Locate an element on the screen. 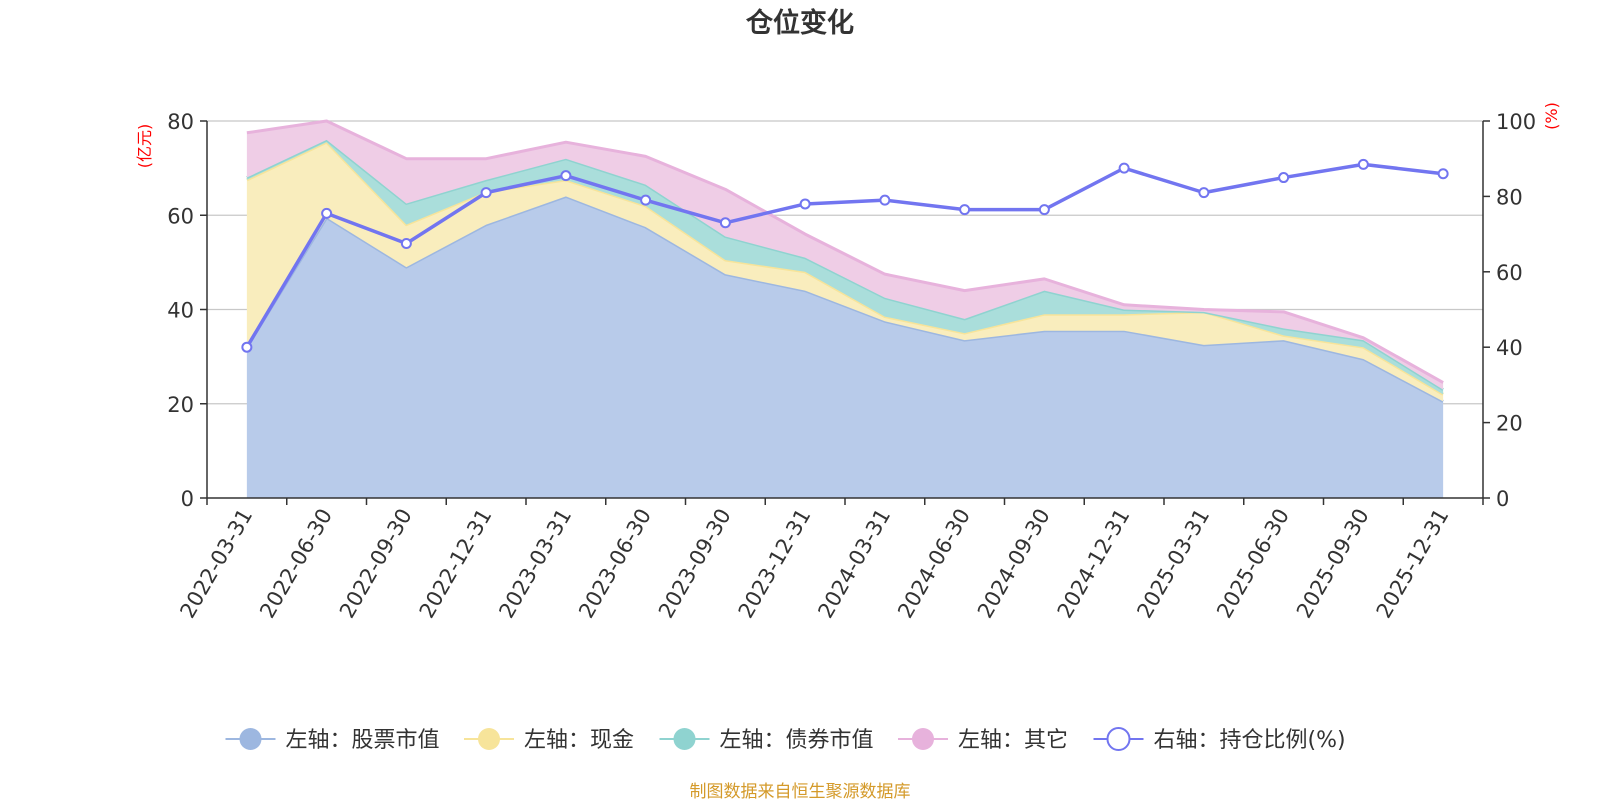 This screenshot has width=1600, height=800. legend-item-1: 左轴：现金 is located at coordinates (549, 740).